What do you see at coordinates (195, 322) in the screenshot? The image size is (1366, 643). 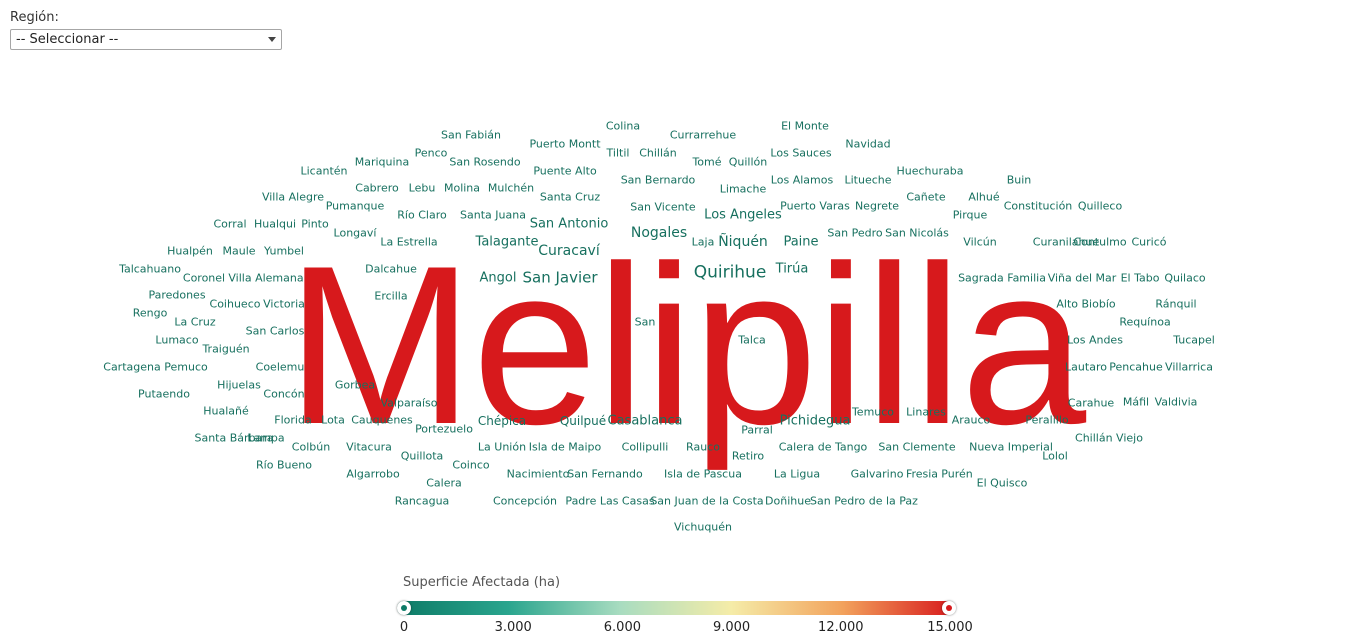 I see `word-81: La Cruz` at bounding box center [195, 322].